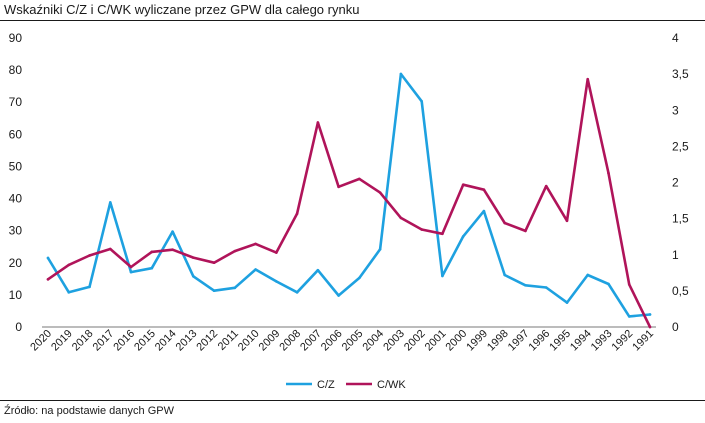 Image resolution: width=705 pixels, height=423 pixels. I want to click on x-tick-label: 1997, so click(519, 341).